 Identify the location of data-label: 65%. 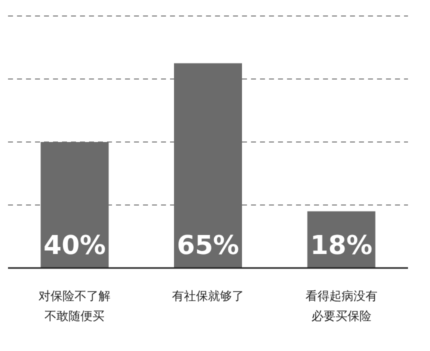
(208, 246).